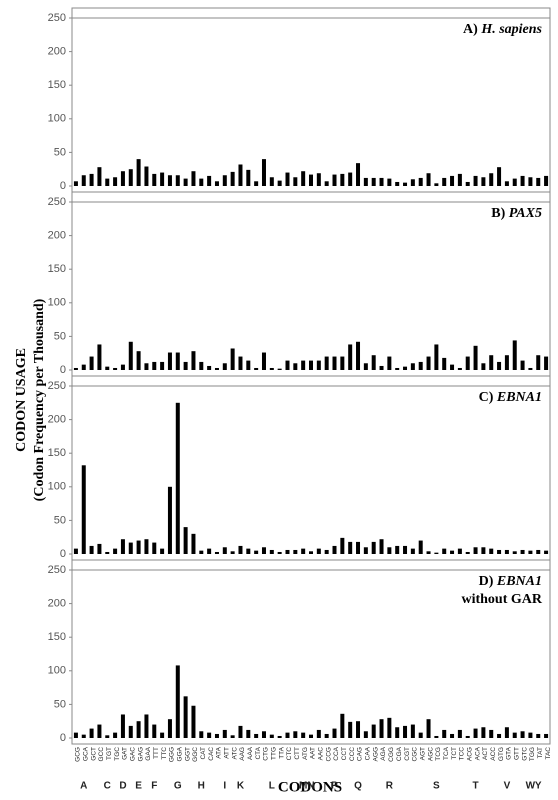  What do you see at coordinates (358, 786) in the screenshot?
I see `amino-acid-label: Q` at bounding box center [358, 786].